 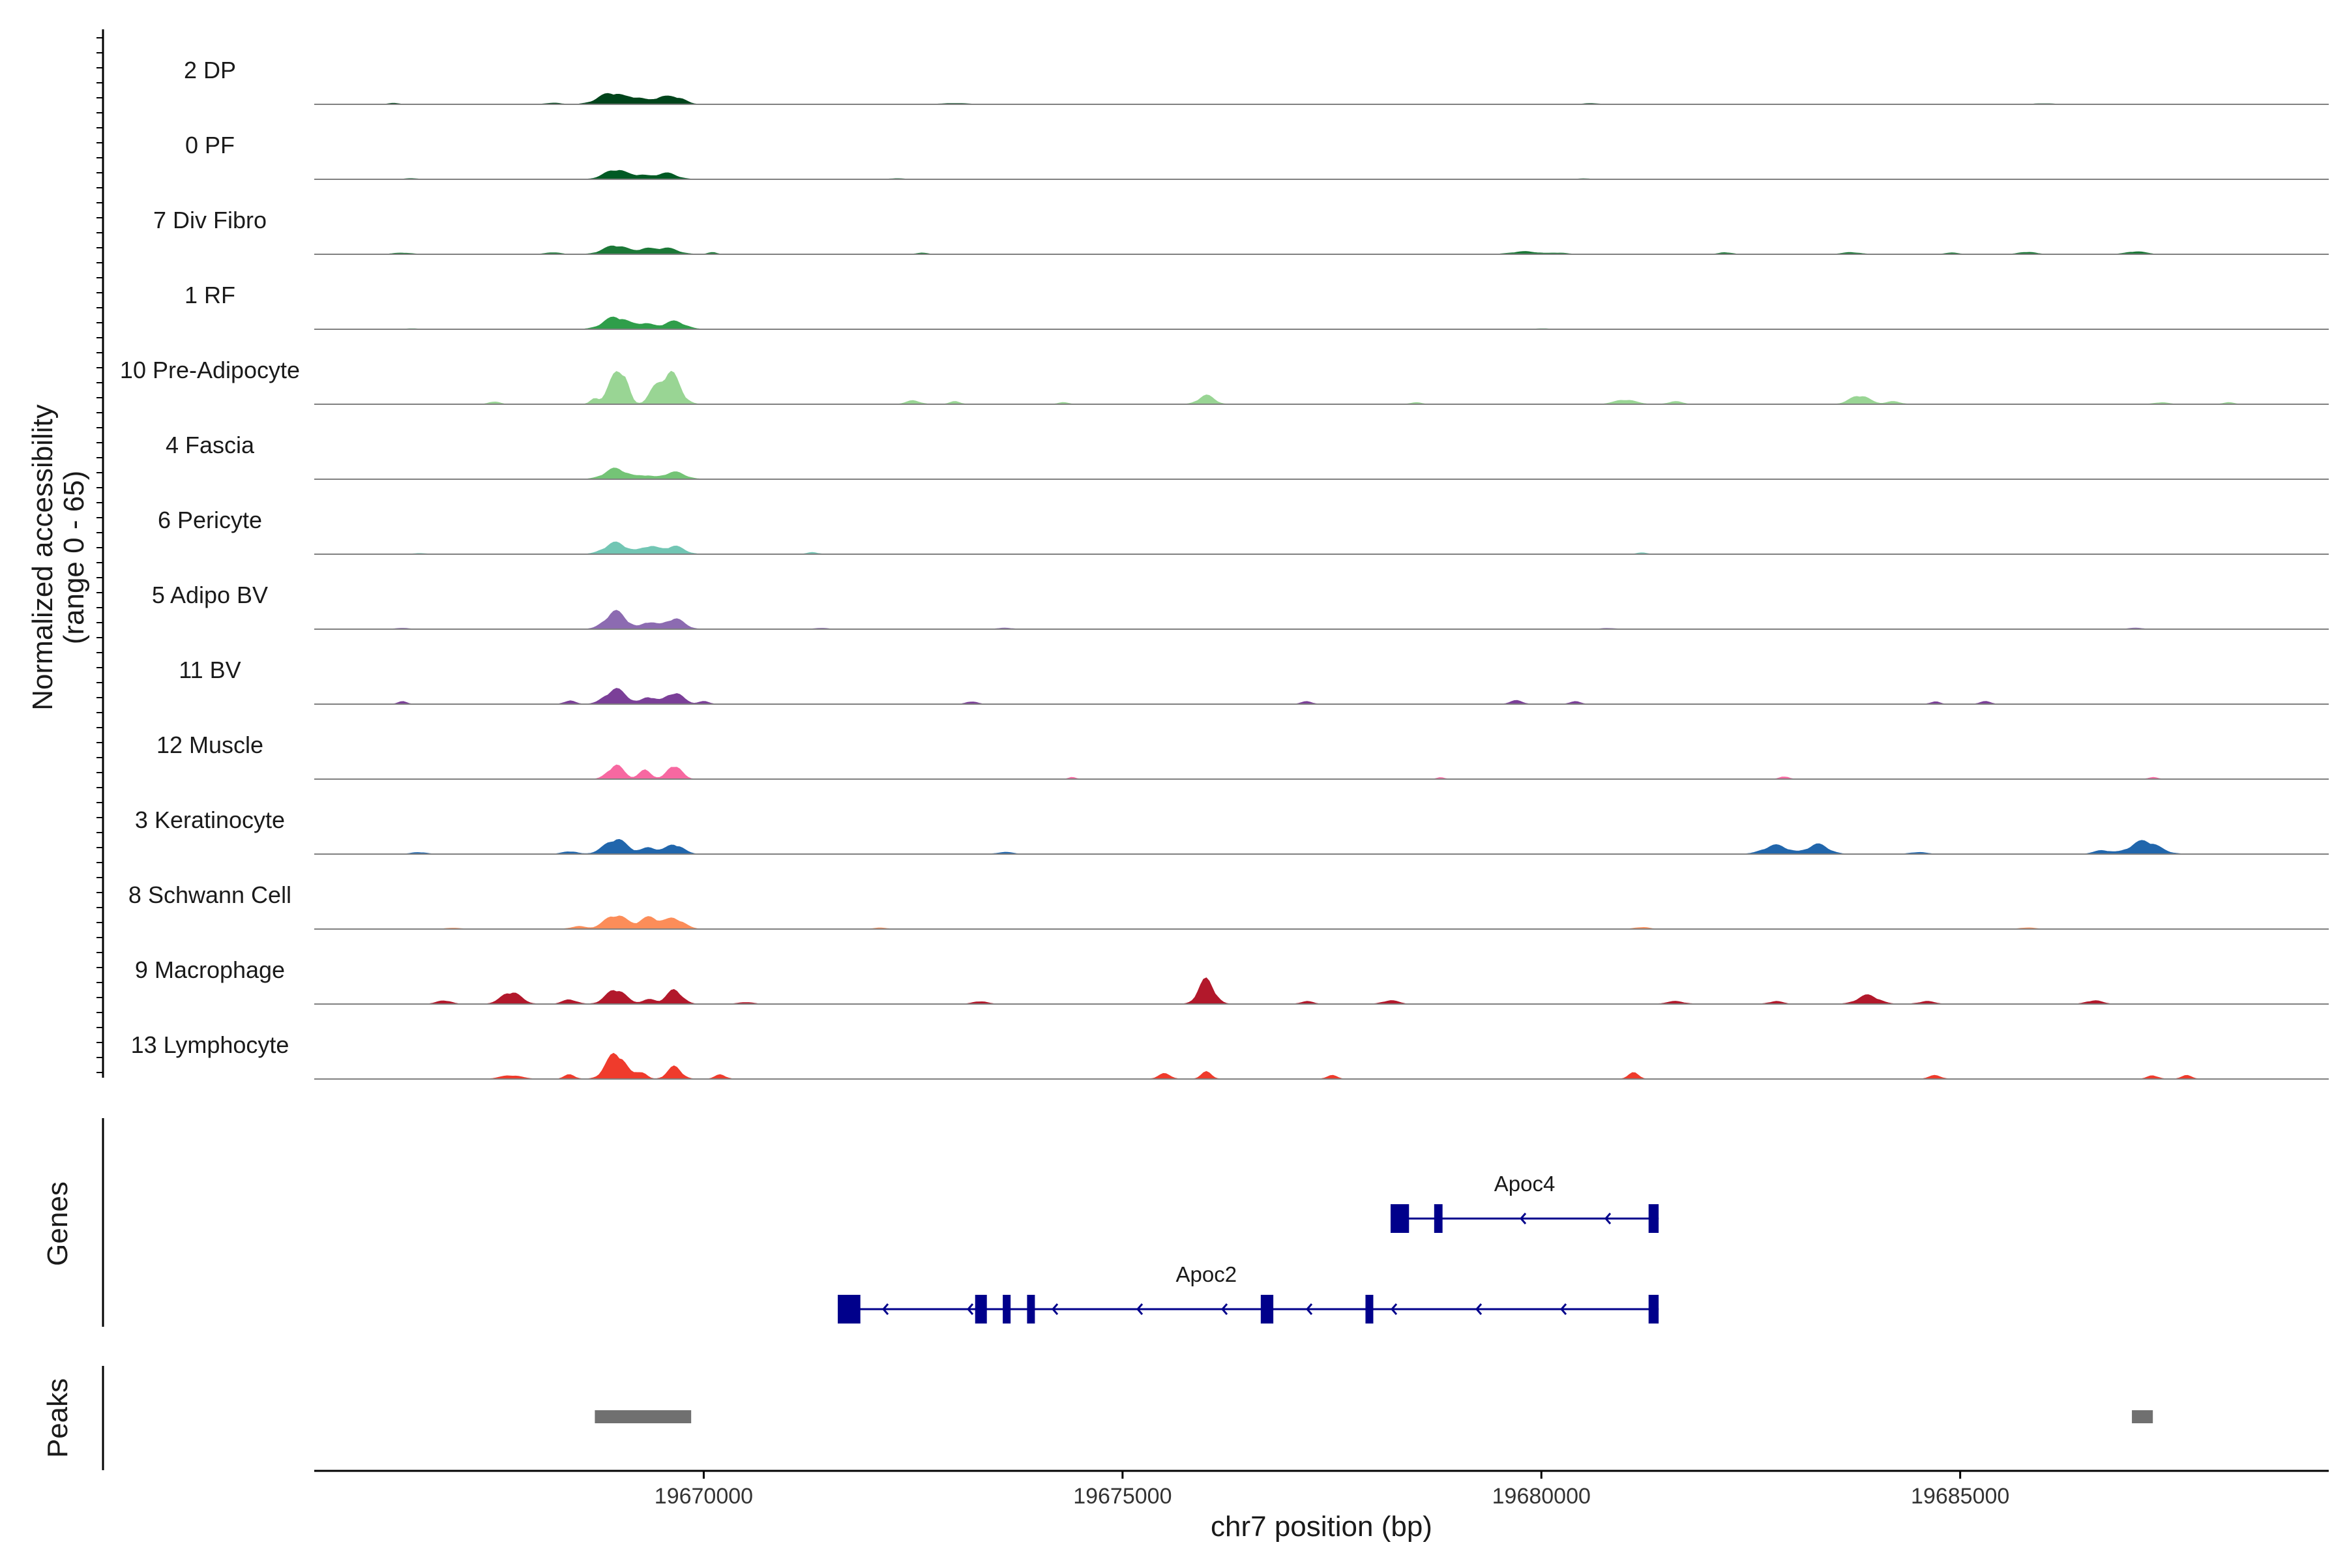 I want to click on coverage-track: 6 Pericyte, so click(x=1243, y=531).